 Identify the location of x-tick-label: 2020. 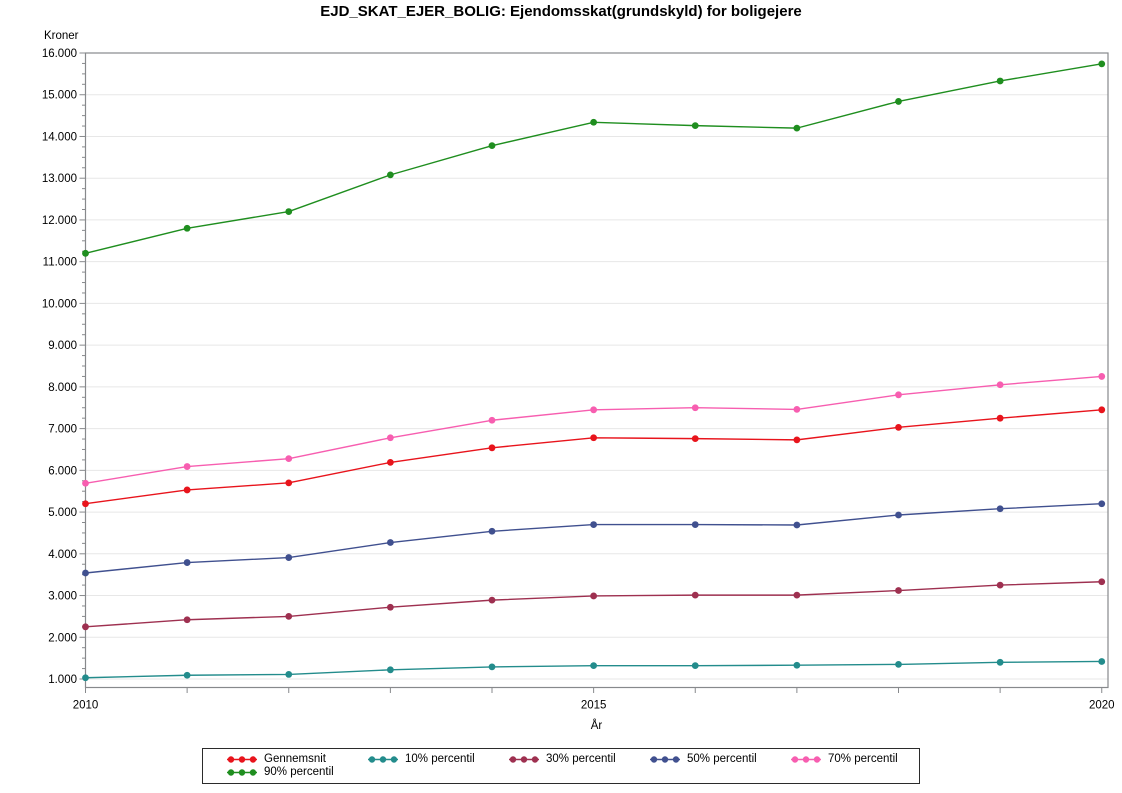
(1102, 706).